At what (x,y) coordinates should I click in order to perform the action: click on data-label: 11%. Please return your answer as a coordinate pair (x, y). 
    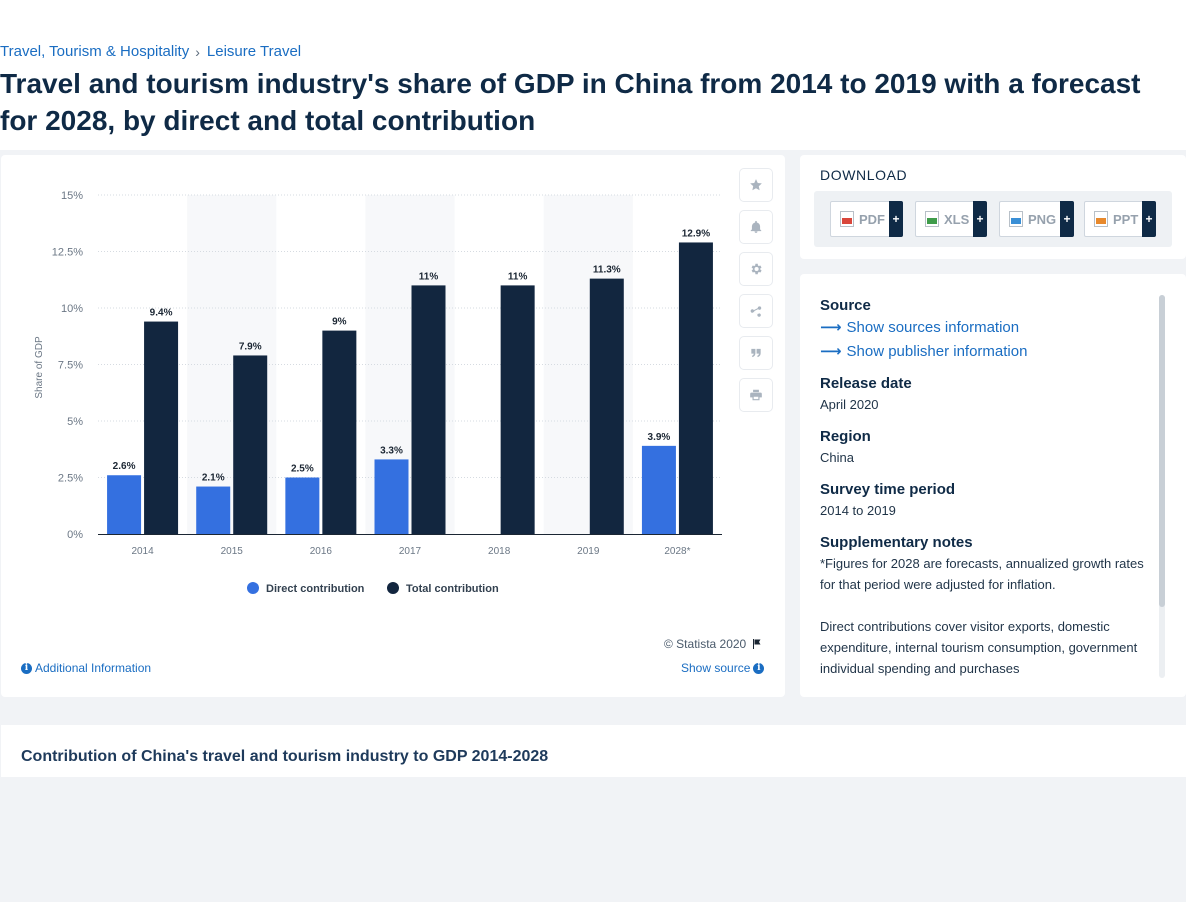
    Looking at the image, I should click on (518, 276).